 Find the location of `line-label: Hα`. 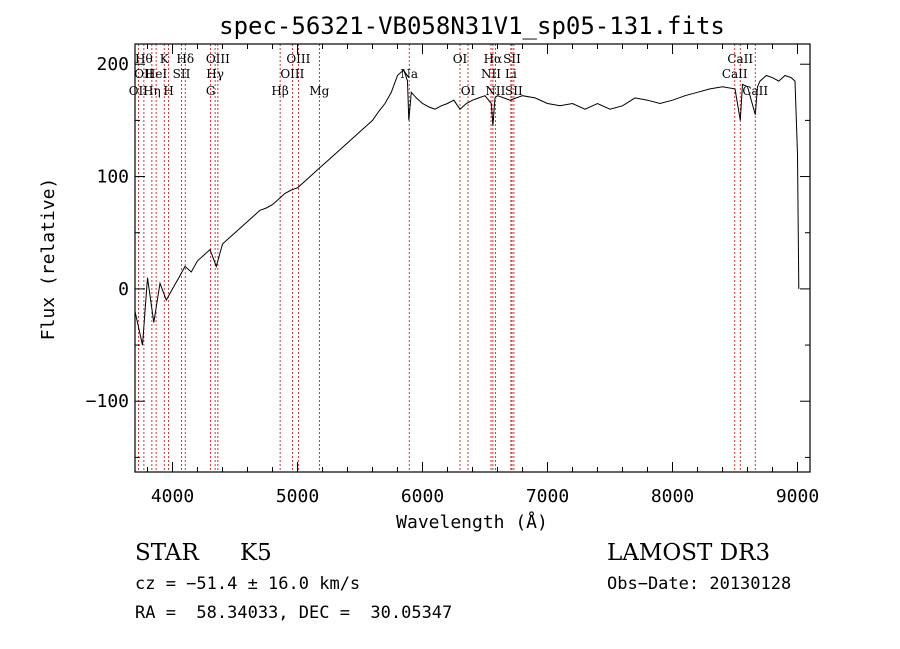

line-label: Hα is located at coordinates (493, 59).